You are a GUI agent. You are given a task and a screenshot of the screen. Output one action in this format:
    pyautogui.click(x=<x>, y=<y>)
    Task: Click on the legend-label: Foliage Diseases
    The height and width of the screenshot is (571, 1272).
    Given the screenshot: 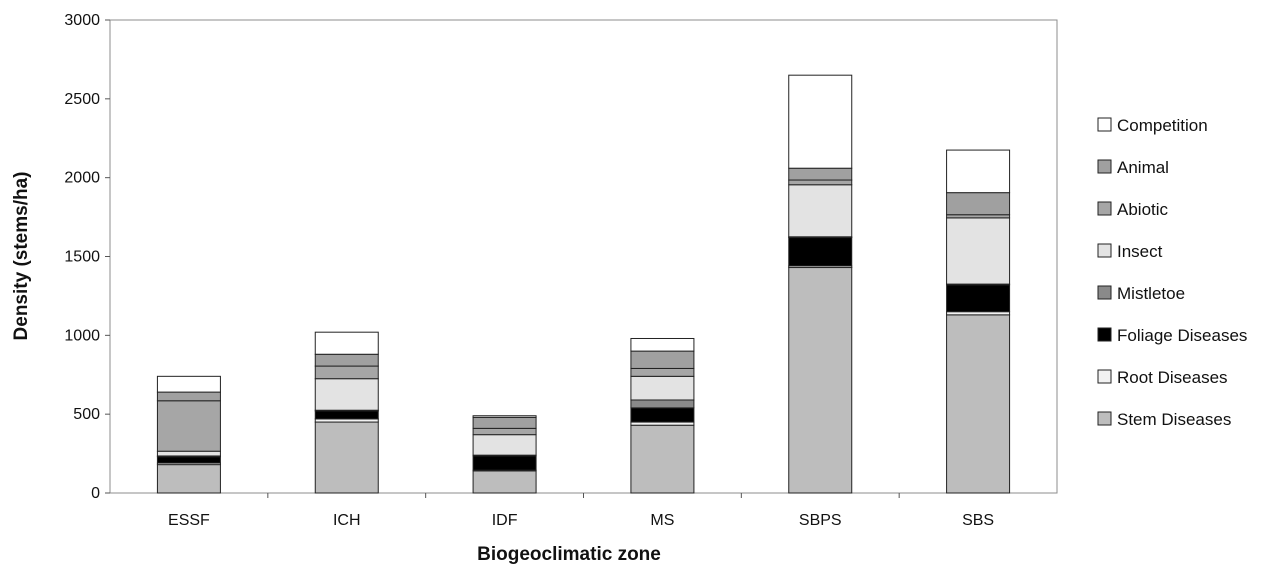 What is the action you would take?
    pyautogui.click(x=1182, y=335)
    